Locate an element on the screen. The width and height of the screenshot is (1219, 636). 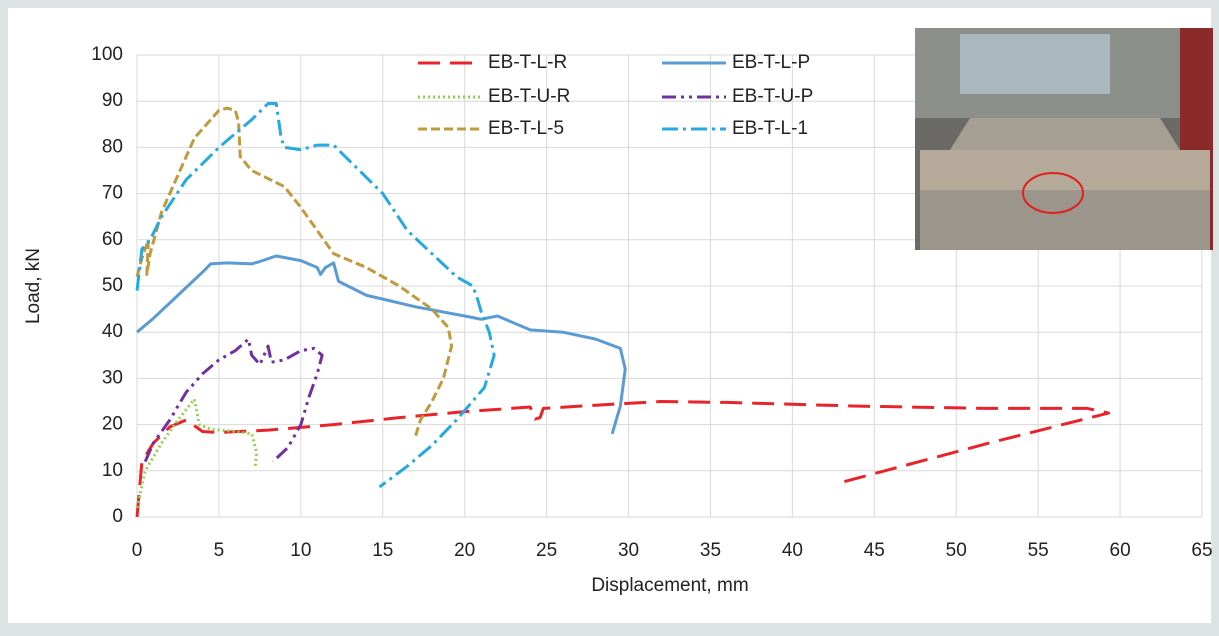
y-tick-label: 80 is located at coordinates (112, 146).